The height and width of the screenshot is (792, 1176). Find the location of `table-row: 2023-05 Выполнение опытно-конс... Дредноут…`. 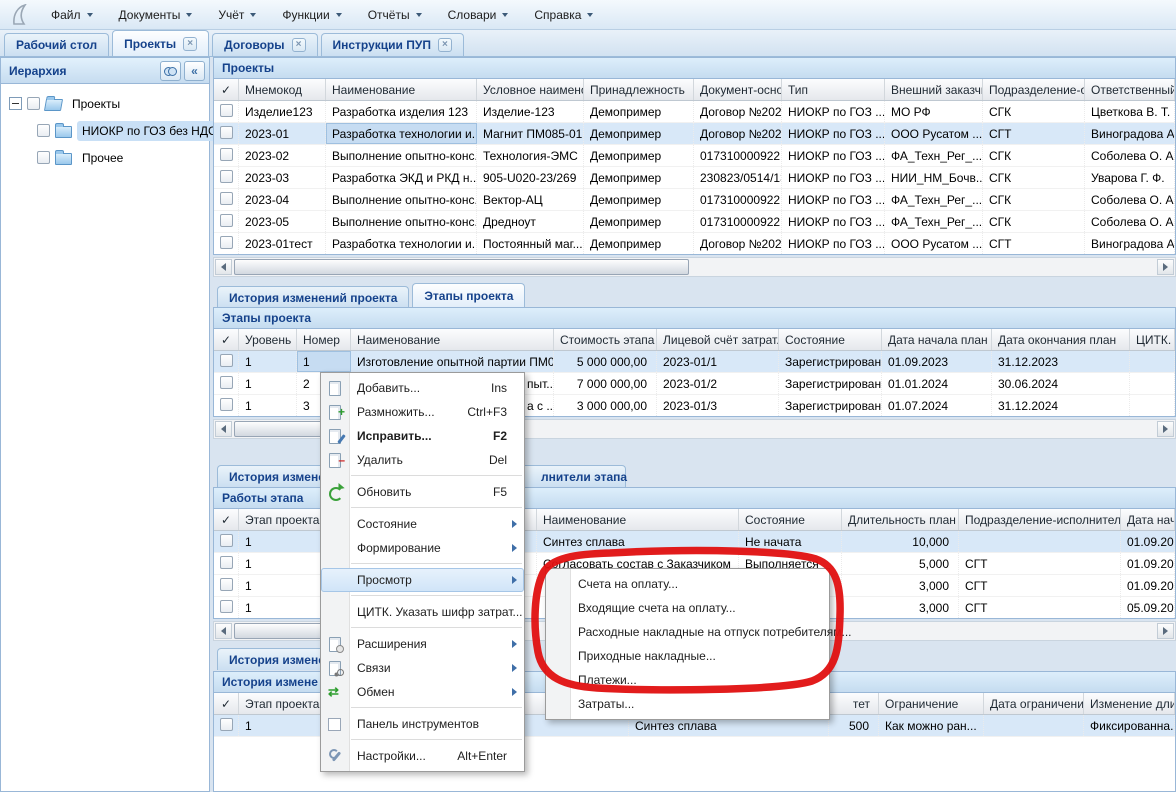

table-row: 2023-05 Выполнение опытно-конс... Дредноут… is located at coordinates (694, 222).